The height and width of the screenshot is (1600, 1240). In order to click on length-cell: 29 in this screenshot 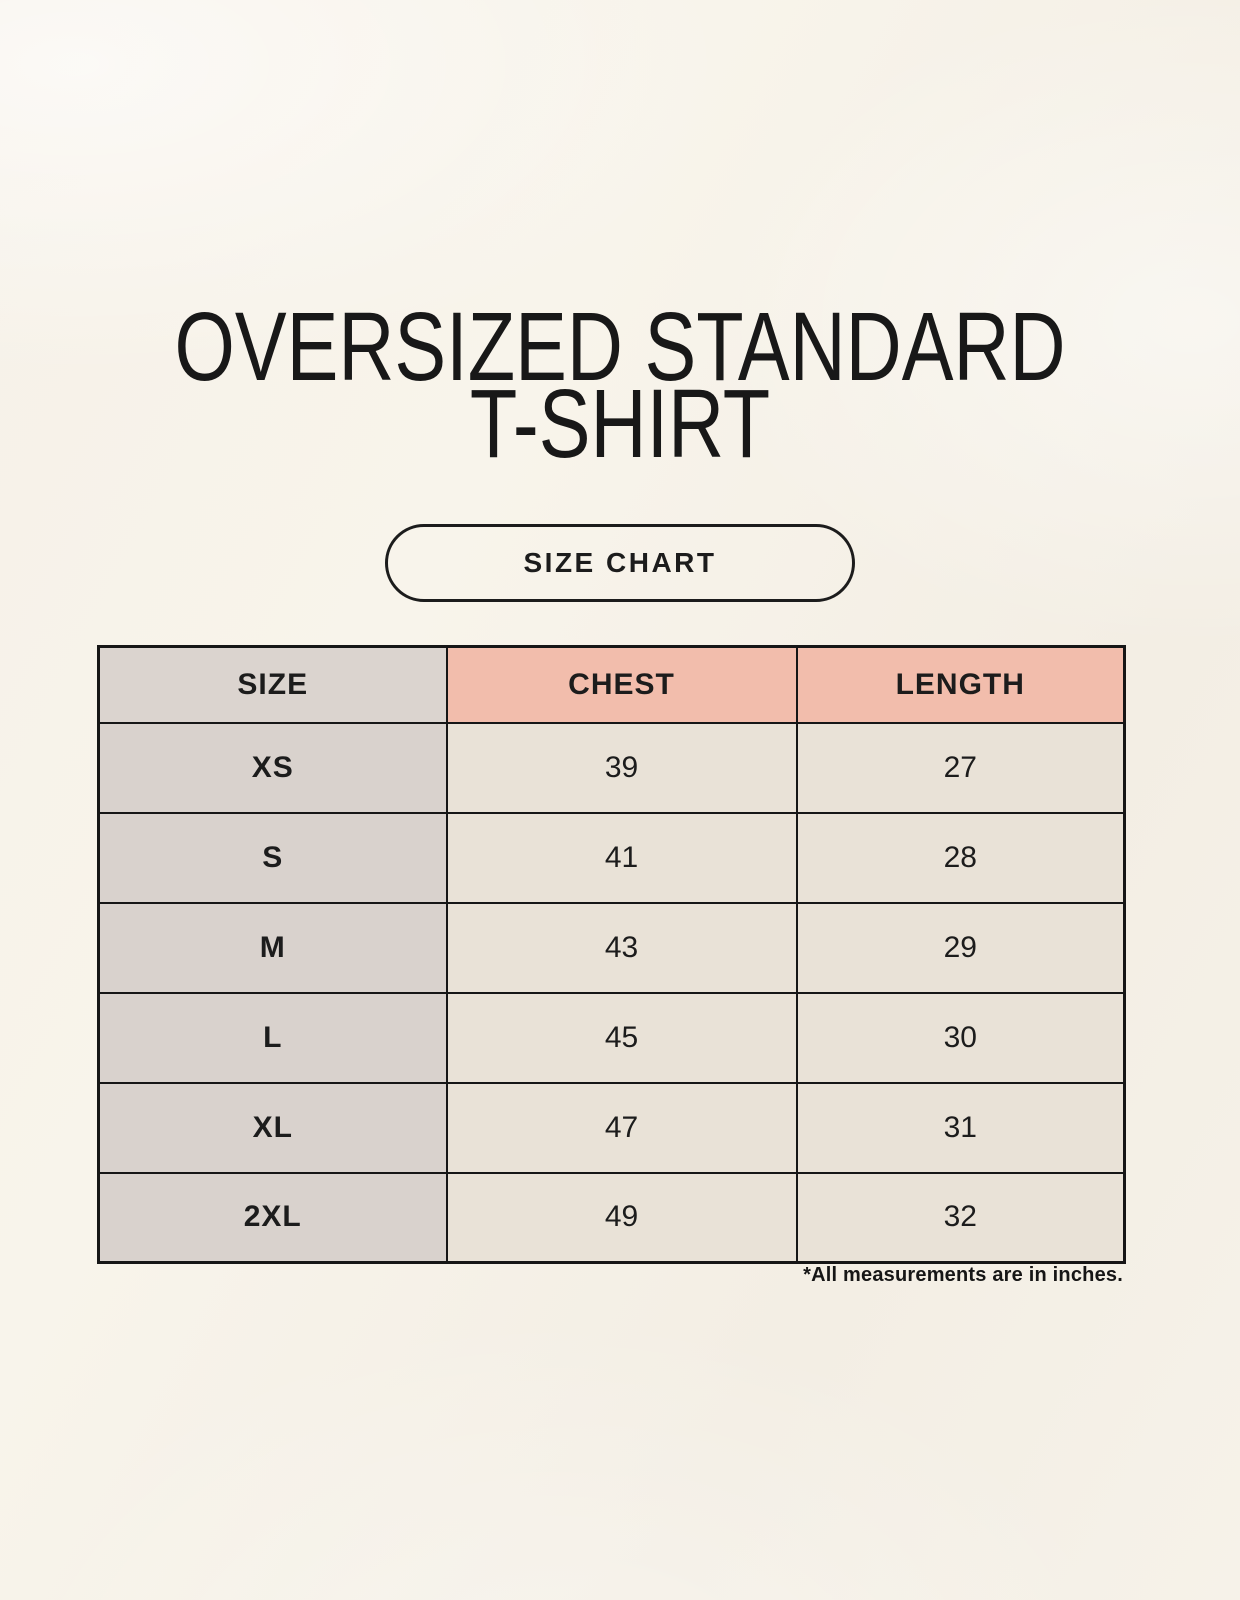, I will do `click(960, 947)`.